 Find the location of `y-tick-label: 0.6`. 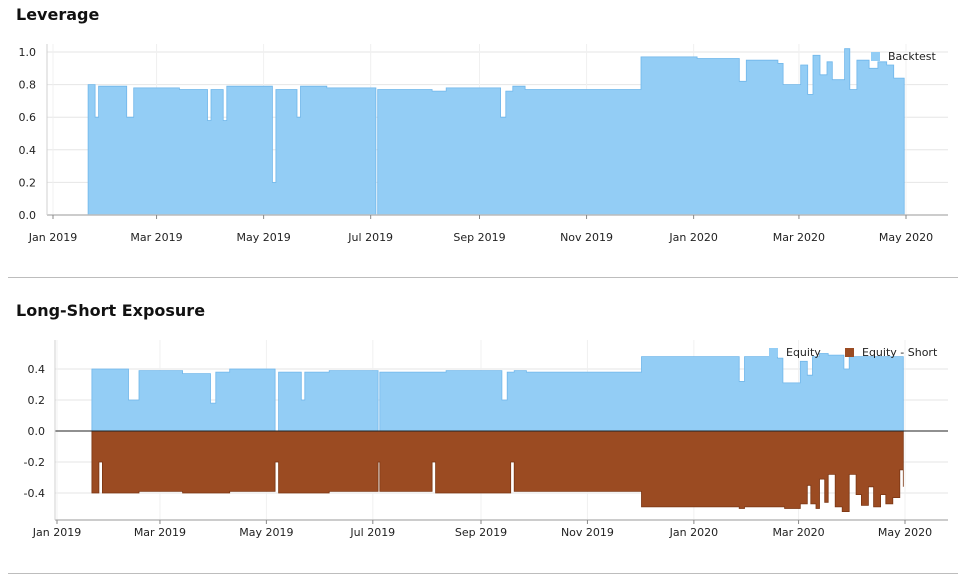

y-tick-label: 0.6 is located at coordinates (28, 117).